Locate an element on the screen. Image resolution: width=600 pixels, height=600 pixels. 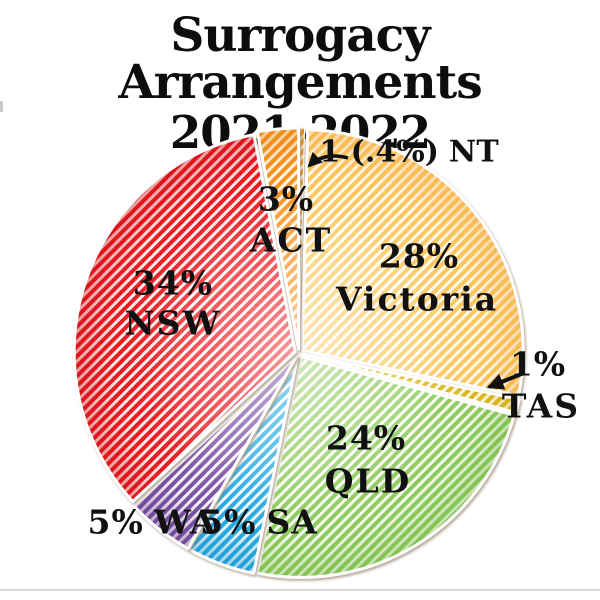
label-vic-pct: 28% is located at coordinates (419, 256).